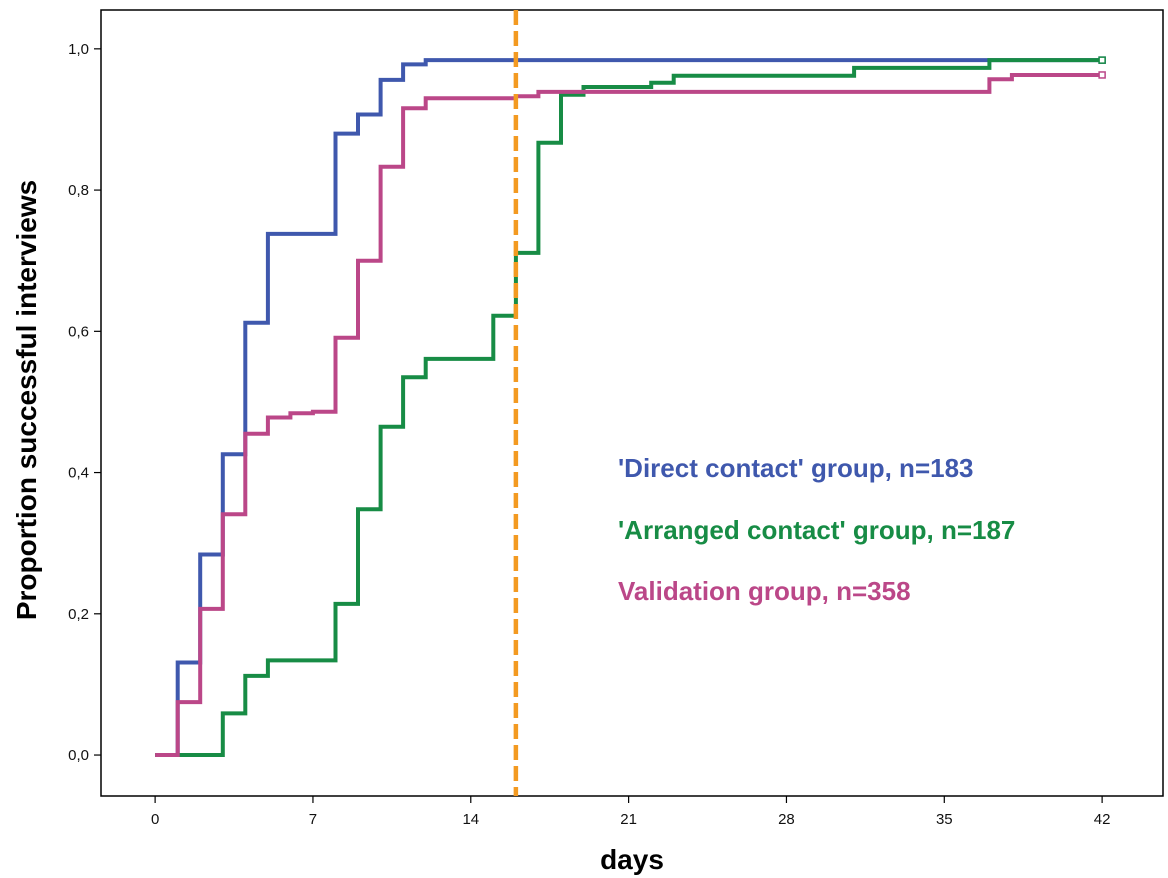 The height and width of the screenshot is (878, 1168). I want to click on y-axis-ticks: 0,0 0,2 0,4 0,6 0,8 1,0, so click(84, 402).